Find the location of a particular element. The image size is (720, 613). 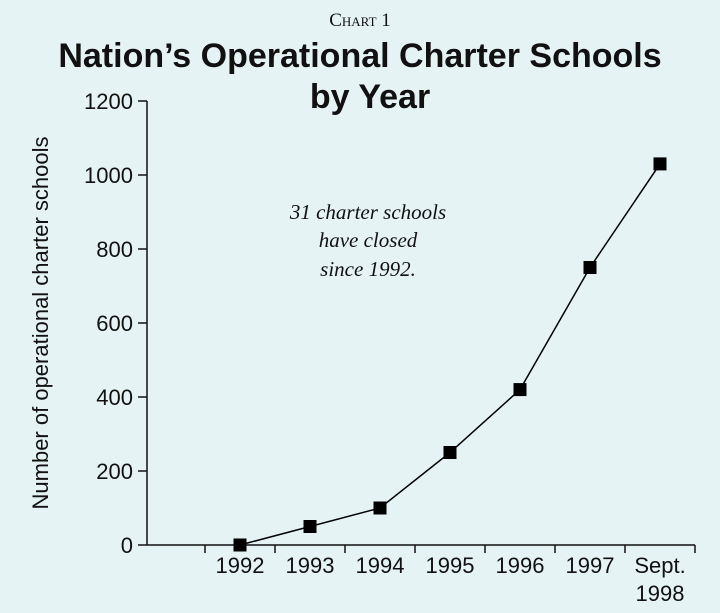

y-tick-label: 800 is located at coordinates (114, 249).